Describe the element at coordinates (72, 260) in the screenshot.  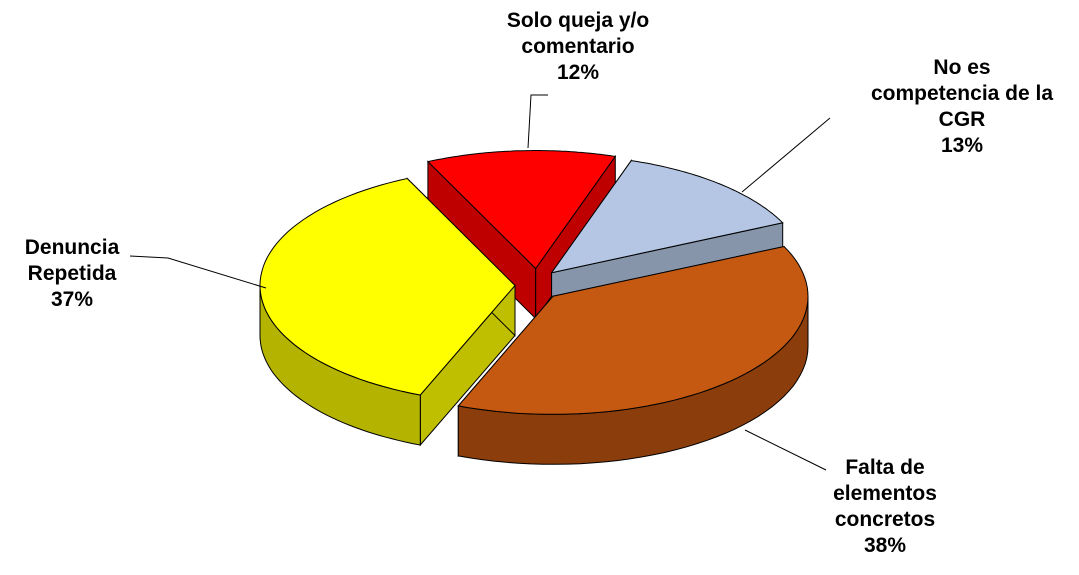
I see `category-label: Denuncia Repetida` at that location.